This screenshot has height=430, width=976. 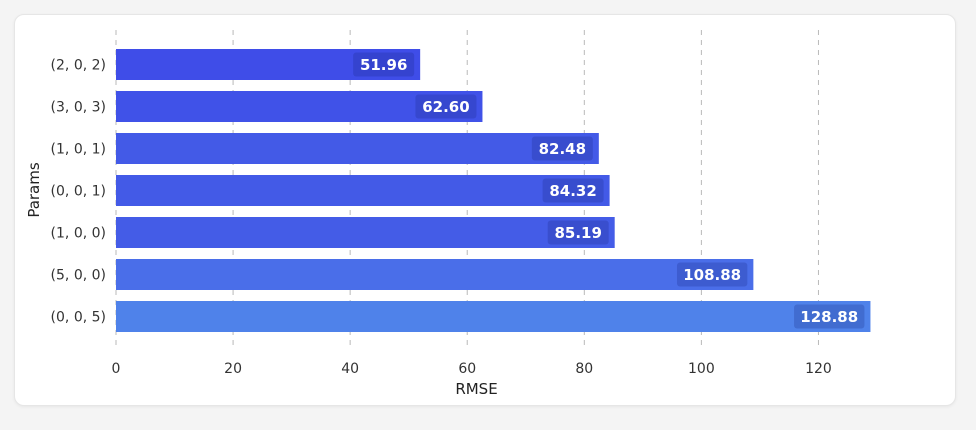 I want to click on value-label: 82.48, so click(x=562, y=149).